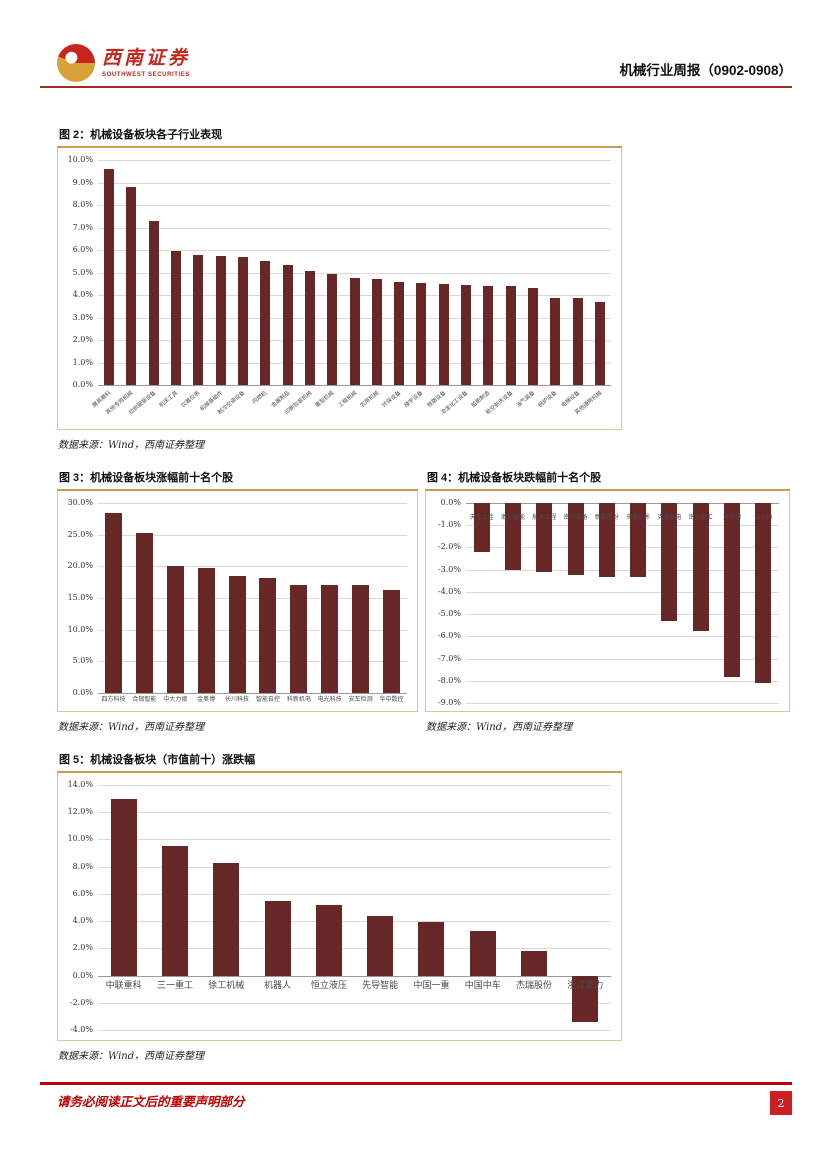  I want to click on x-label: 中大力德, so click(175, 699).